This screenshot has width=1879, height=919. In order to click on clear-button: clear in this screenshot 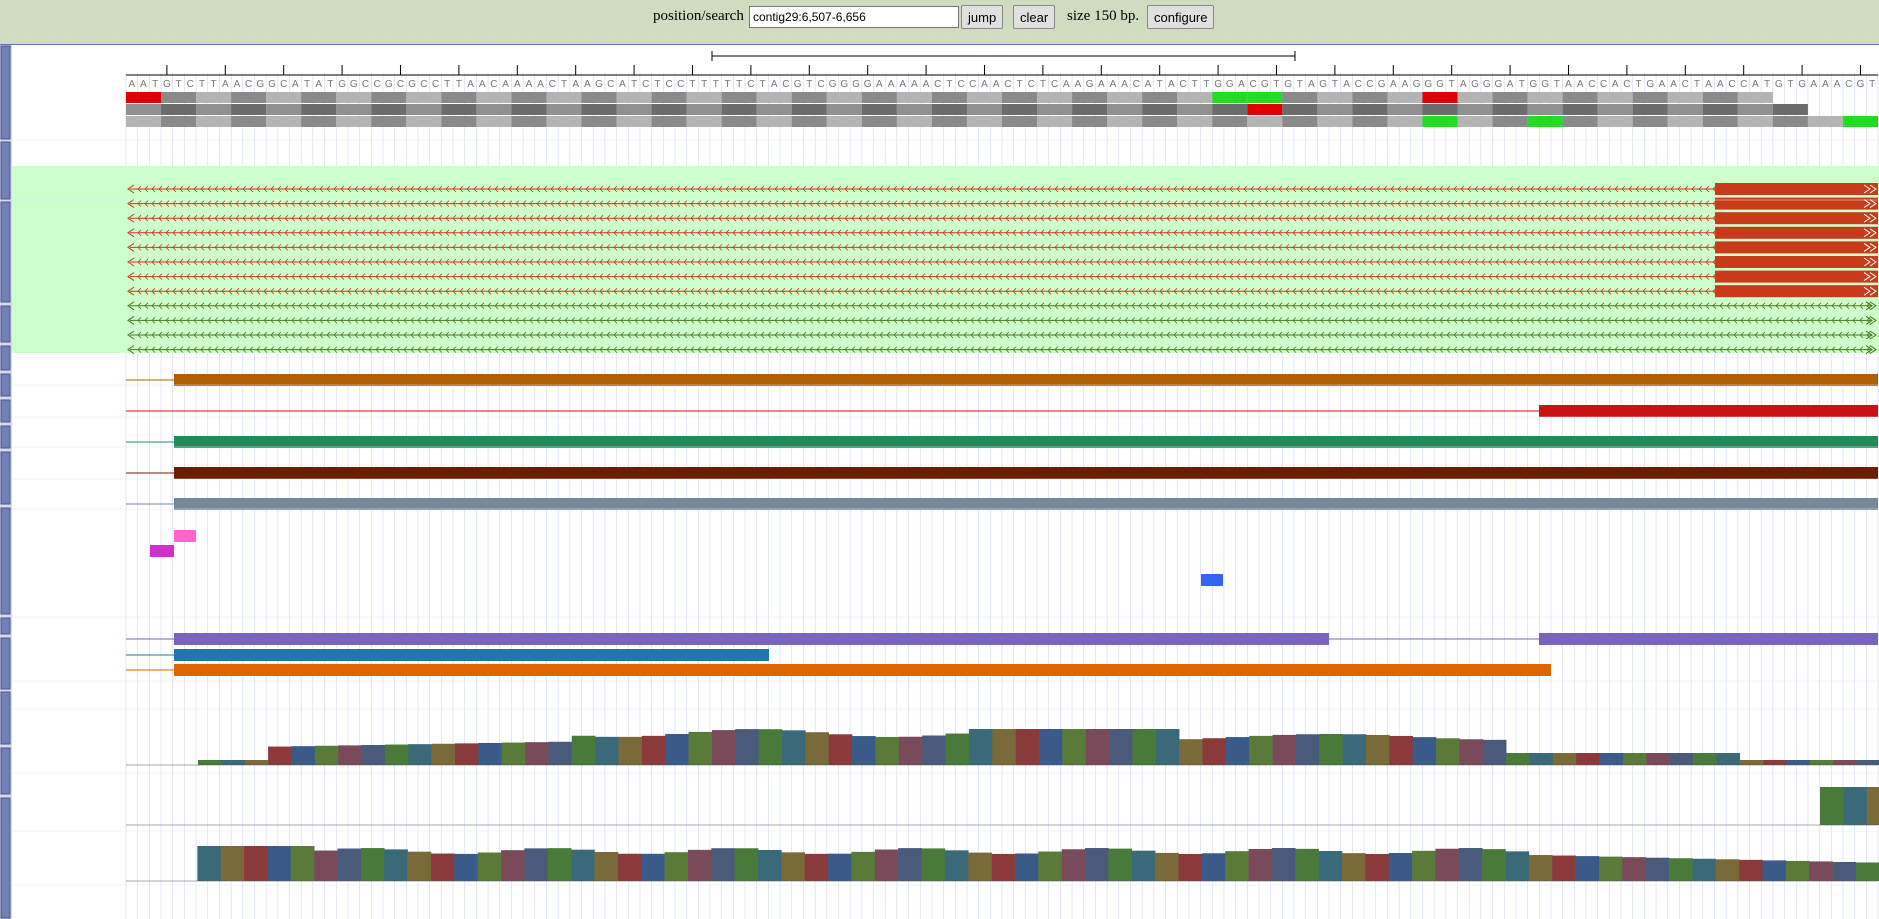, I will do `click(1034, 17)`.